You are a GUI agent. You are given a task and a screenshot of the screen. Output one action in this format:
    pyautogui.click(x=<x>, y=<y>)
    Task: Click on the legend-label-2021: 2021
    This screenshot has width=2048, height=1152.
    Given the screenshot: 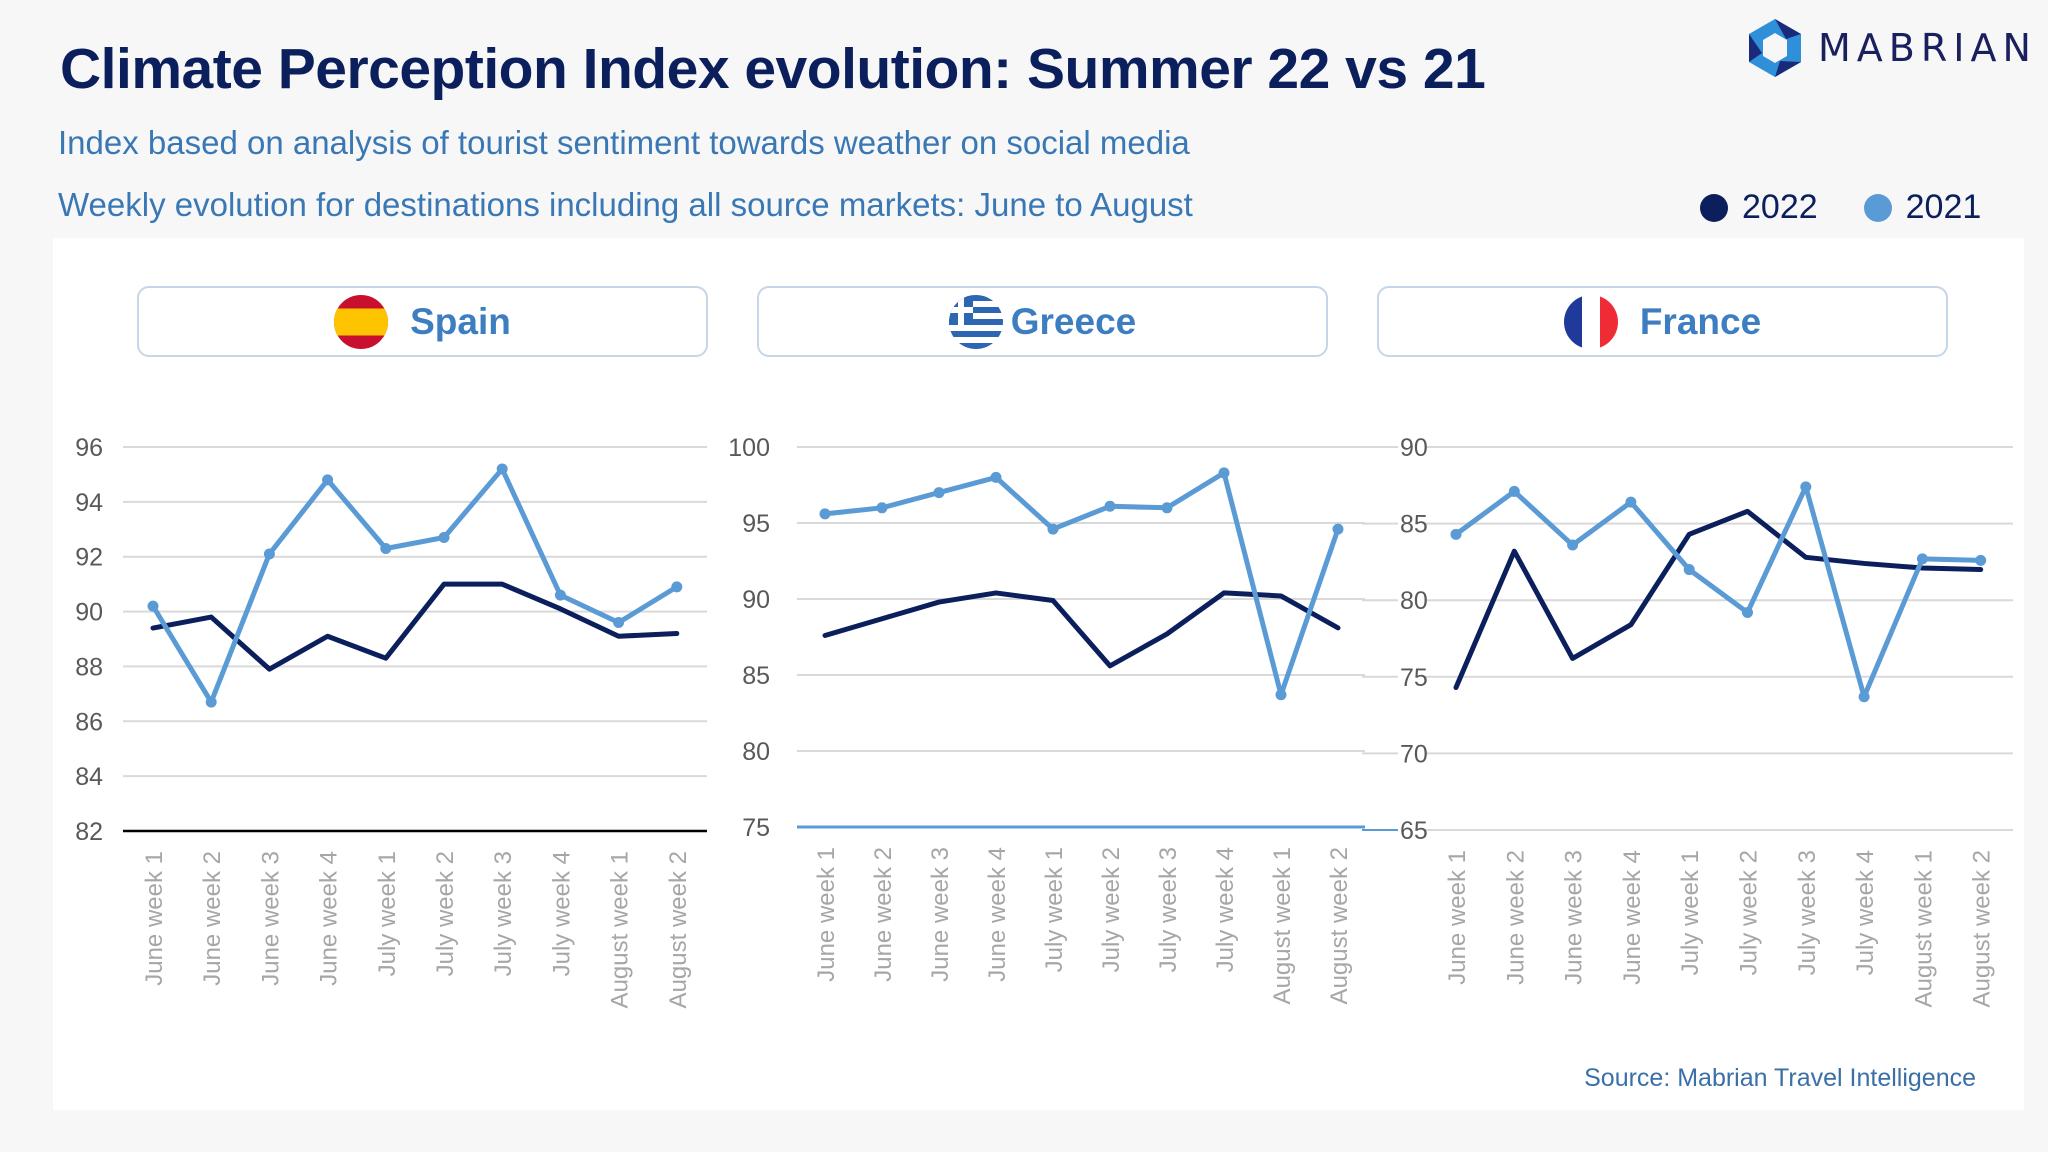 What is the action you would take?
    pyautogui.click(x=1943, y=207)
    